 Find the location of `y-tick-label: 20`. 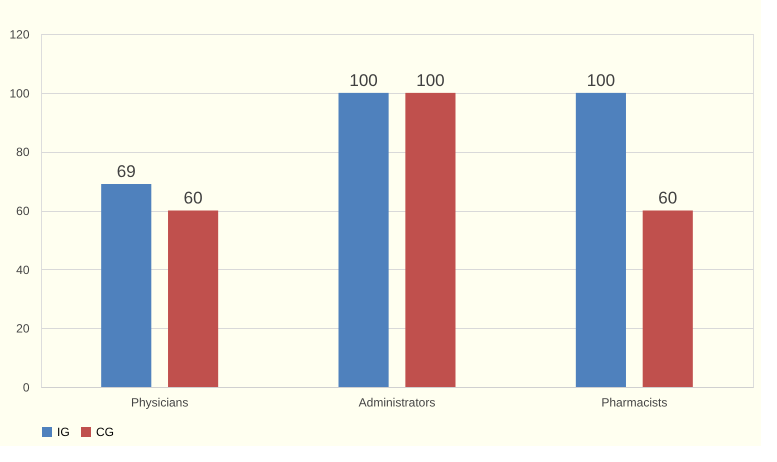

y-tick-label: 20 is located at coordinates (23, 329).